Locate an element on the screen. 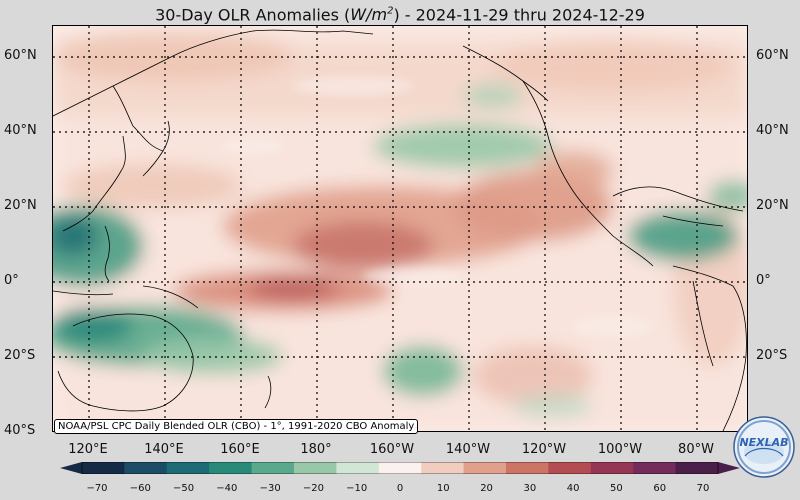 The image size is (800, 500). colorbar-tick-label: −10 is located at coordinates (357, 488).